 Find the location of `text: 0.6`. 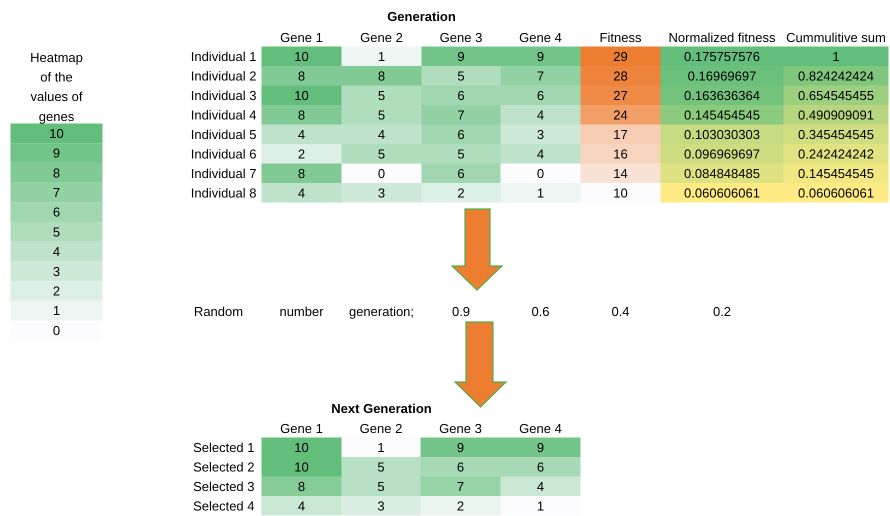

text: 0.6 is located at coordinates (540, 311).